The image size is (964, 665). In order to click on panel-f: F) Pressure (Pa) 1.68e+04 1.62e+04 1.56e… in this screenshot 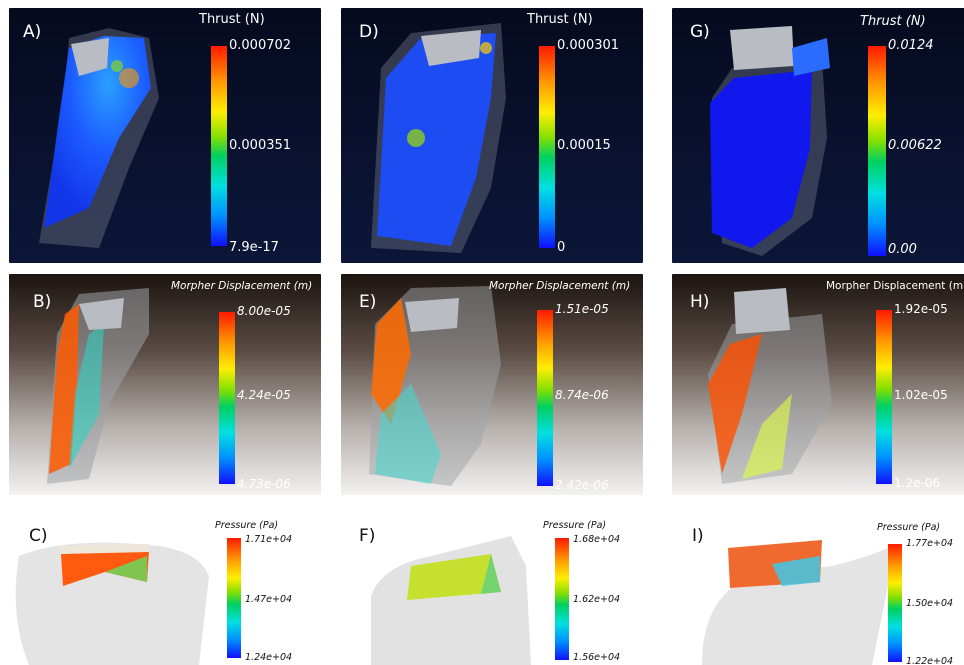, I will do `click(492, 590)`.